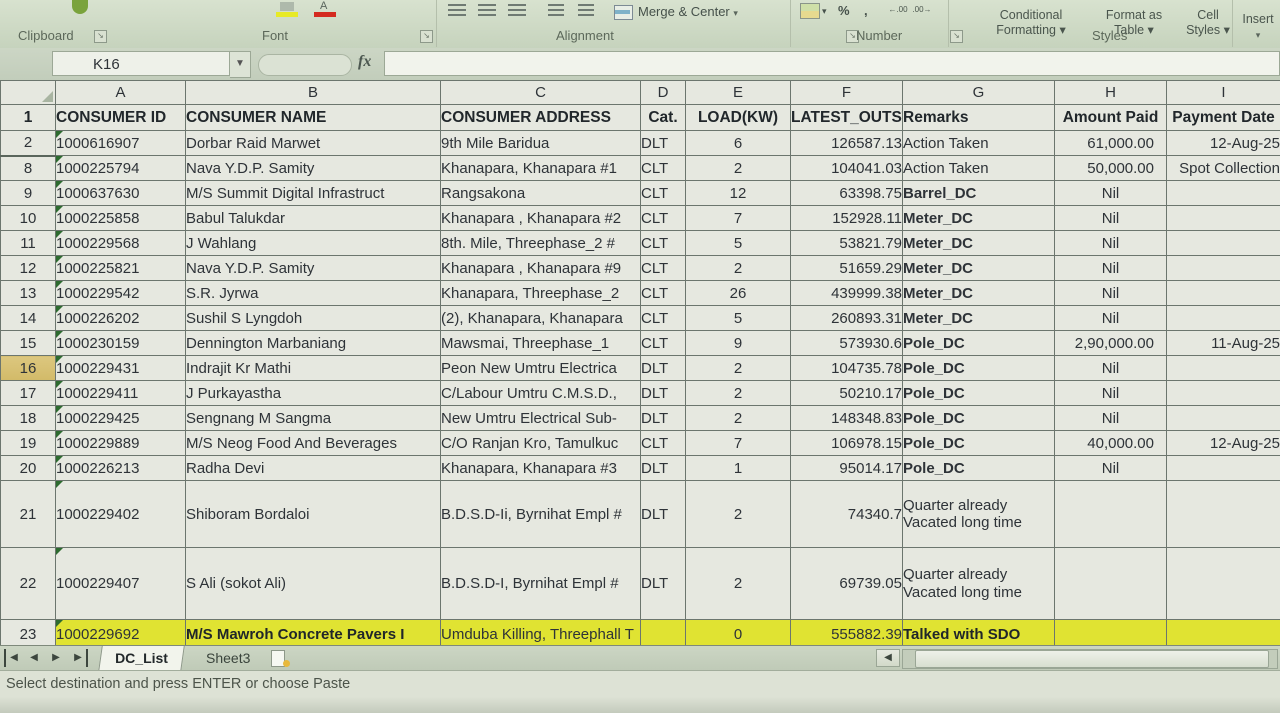 Image resolution: width=1280 pixels, height=713 pixels. Describe the element at coordinates (540, 268) in the screenshot. I see `cell-C12: Khanapara , Khanapara #9` at that location.